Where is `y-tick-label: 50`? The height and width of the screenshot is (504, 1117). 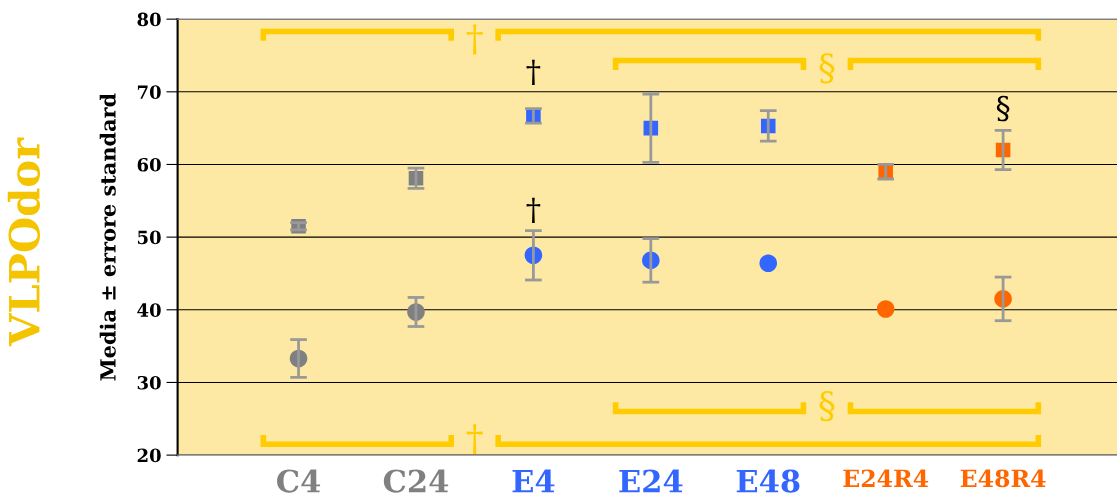
y-tick-label: 50 is located at coordinates (149, 237).